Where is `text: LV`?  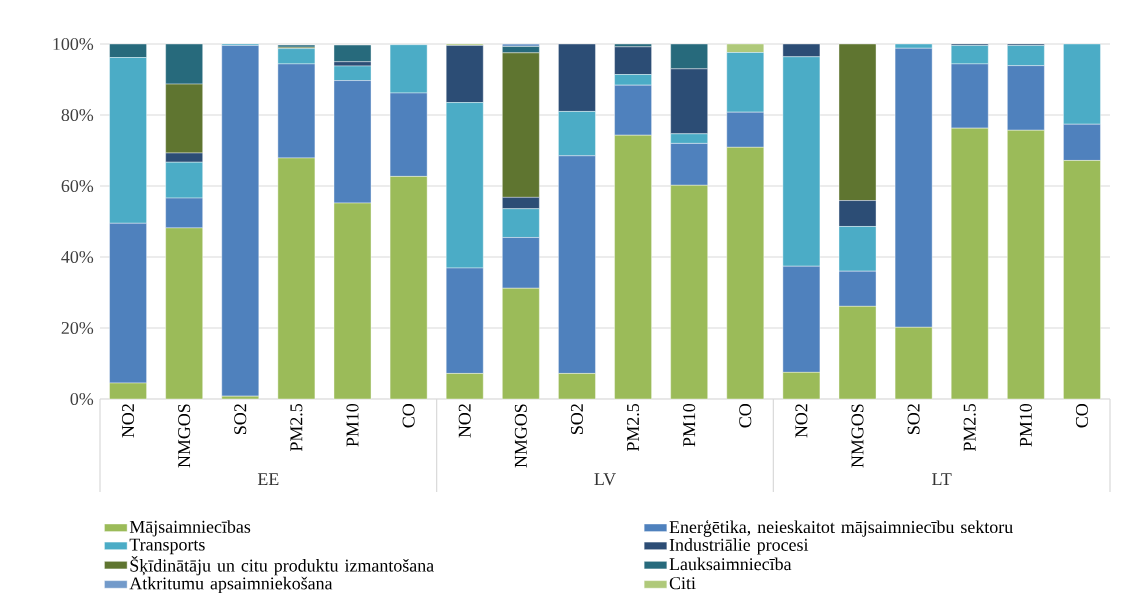
text: LV is located at coordinates (605, 479).